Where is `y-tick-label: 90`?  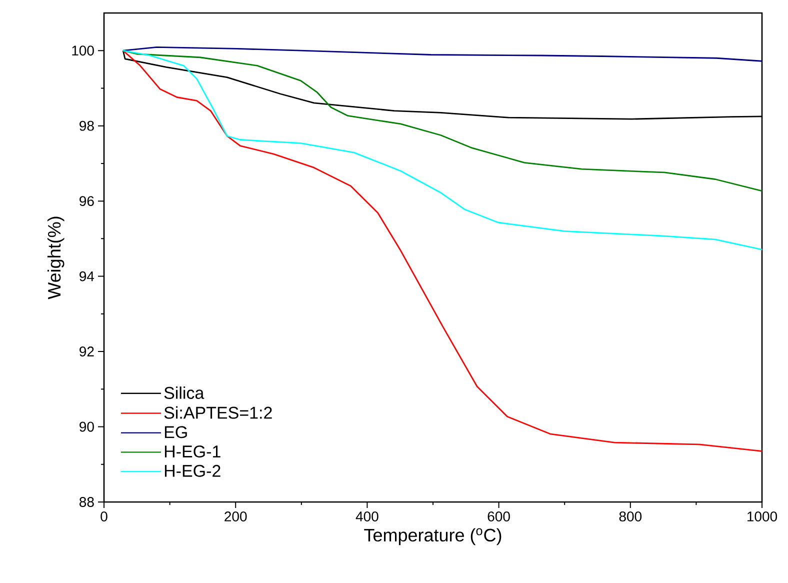
y-tick-label: 90 is located at coordinates (87, 427).